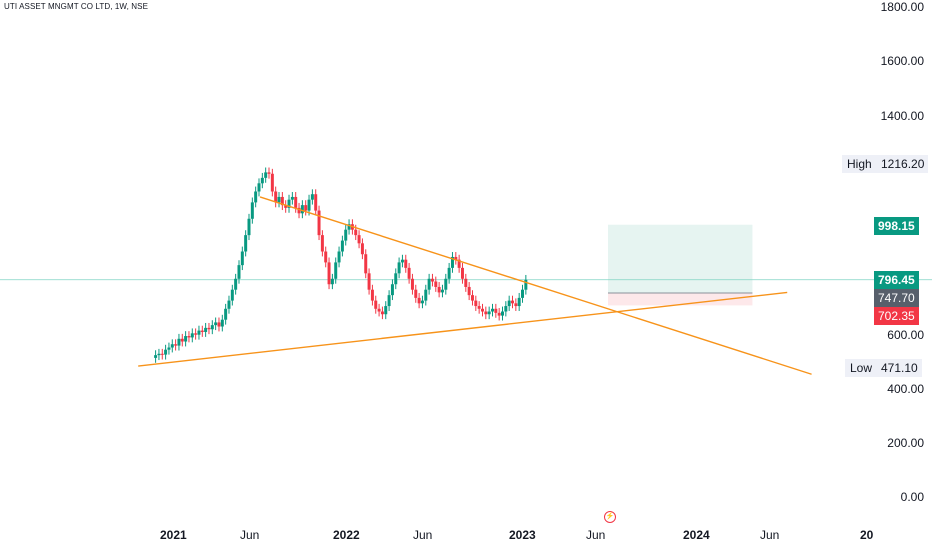 The image size is (932, 550). What do you see at coordinates (903, 164) in the screenshot?
I see `high-value-tag: 1216.20` at bounding box center [903, 164].